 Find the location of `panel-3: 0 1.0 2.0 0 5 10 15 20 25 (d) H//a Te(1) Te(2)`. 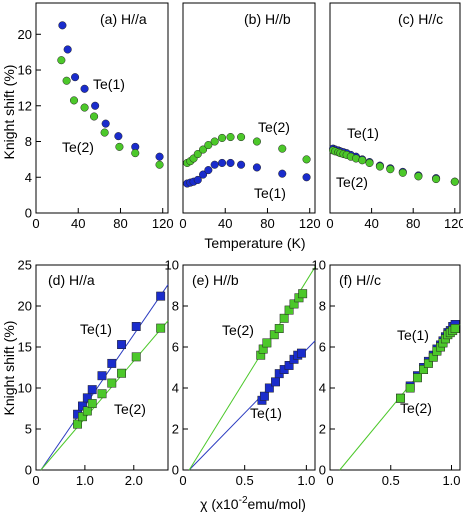

panel-3: 0 1.0 2.0 0 5 10 15 20 25 (d) H//a Te(1) Te(2) is located at coordinates (93, 373).